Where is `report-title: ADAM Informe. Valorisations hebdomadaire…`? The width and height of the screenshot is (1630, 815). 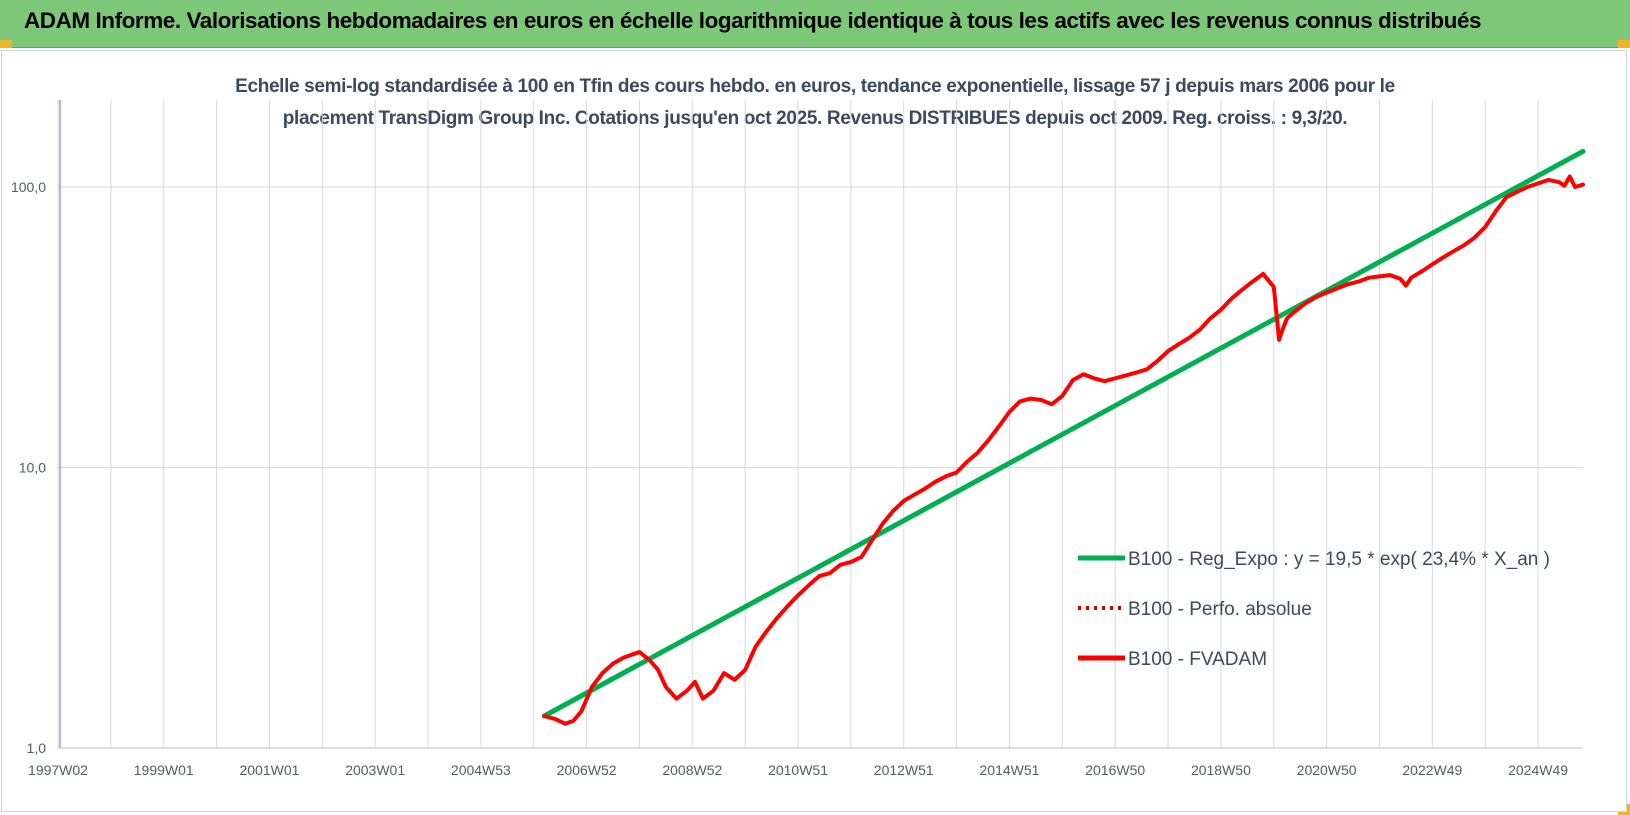
report-title: ADAM Informe. Valorisations hebdomadaire… is located at coordinates (753, 20).